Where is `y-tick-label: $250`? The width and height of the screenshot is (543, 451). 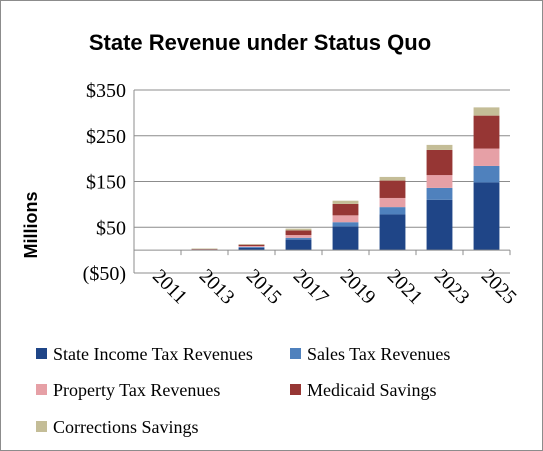 y-tick-label: $250 is located at coordinates (106, 137).